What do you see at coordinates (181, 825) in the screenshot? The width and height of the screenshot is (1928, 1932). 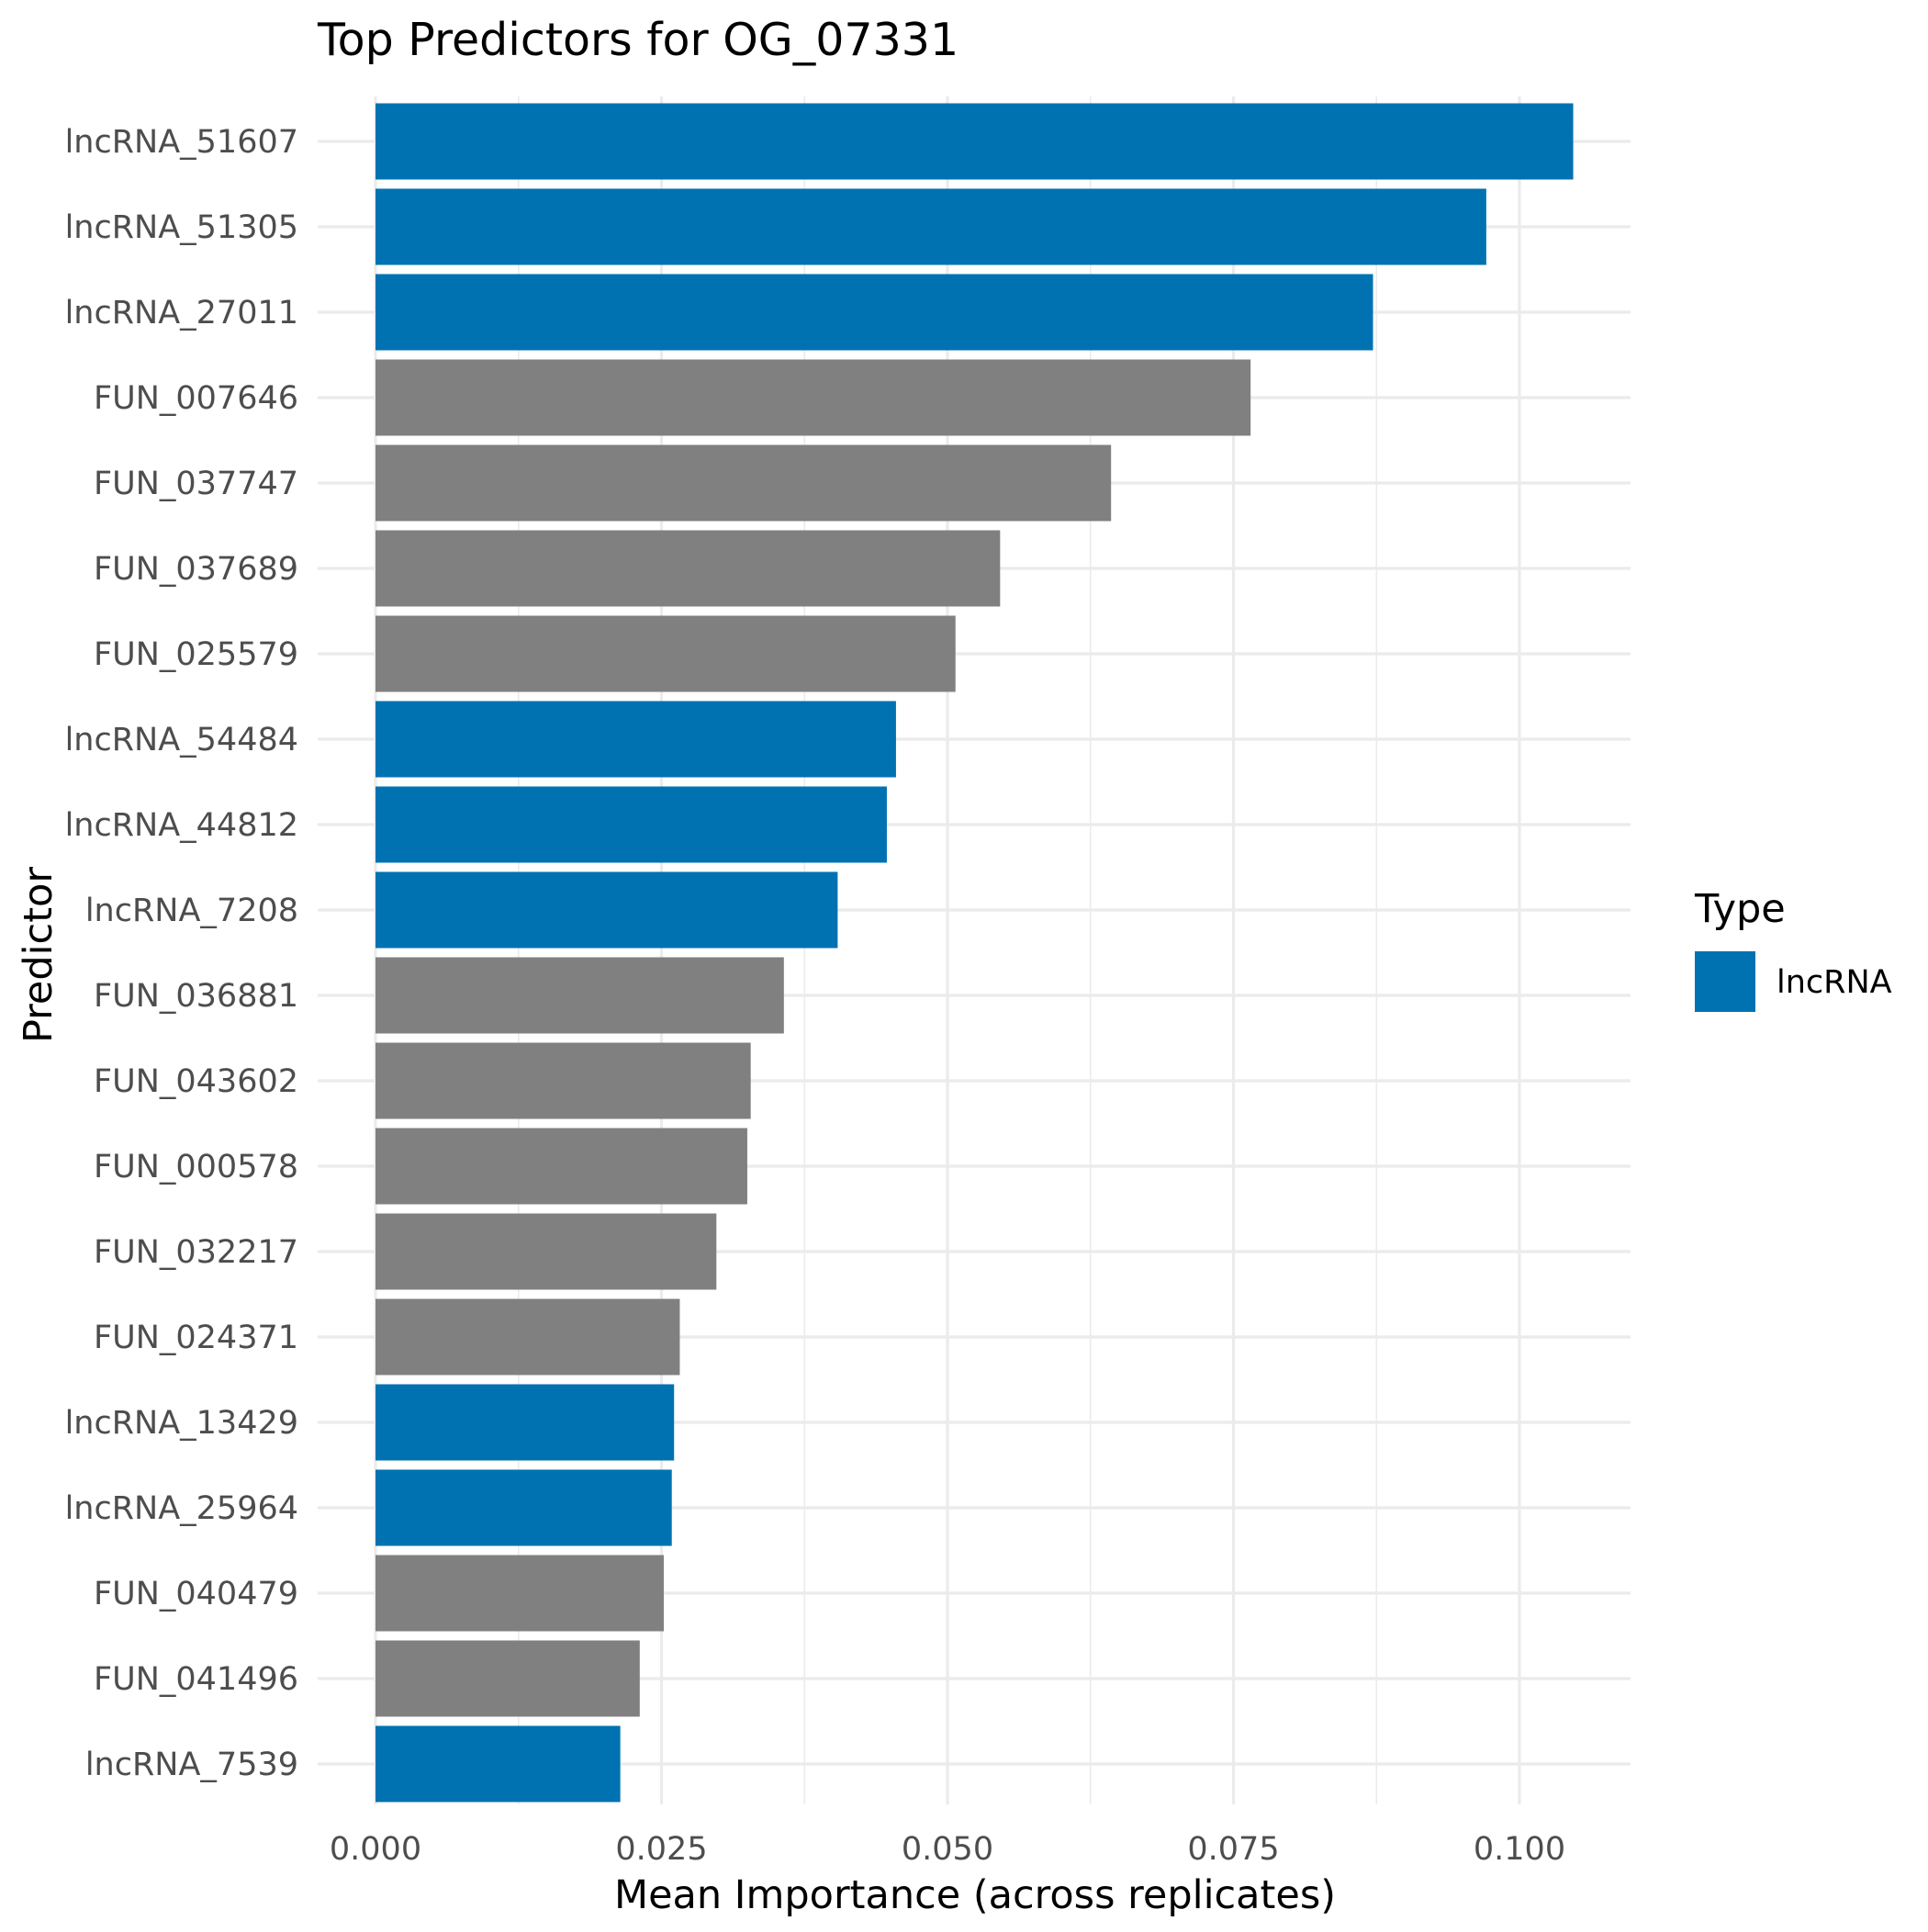 I see `y-tick-label: lncRNA_44812` at bounding box center [181, 825].